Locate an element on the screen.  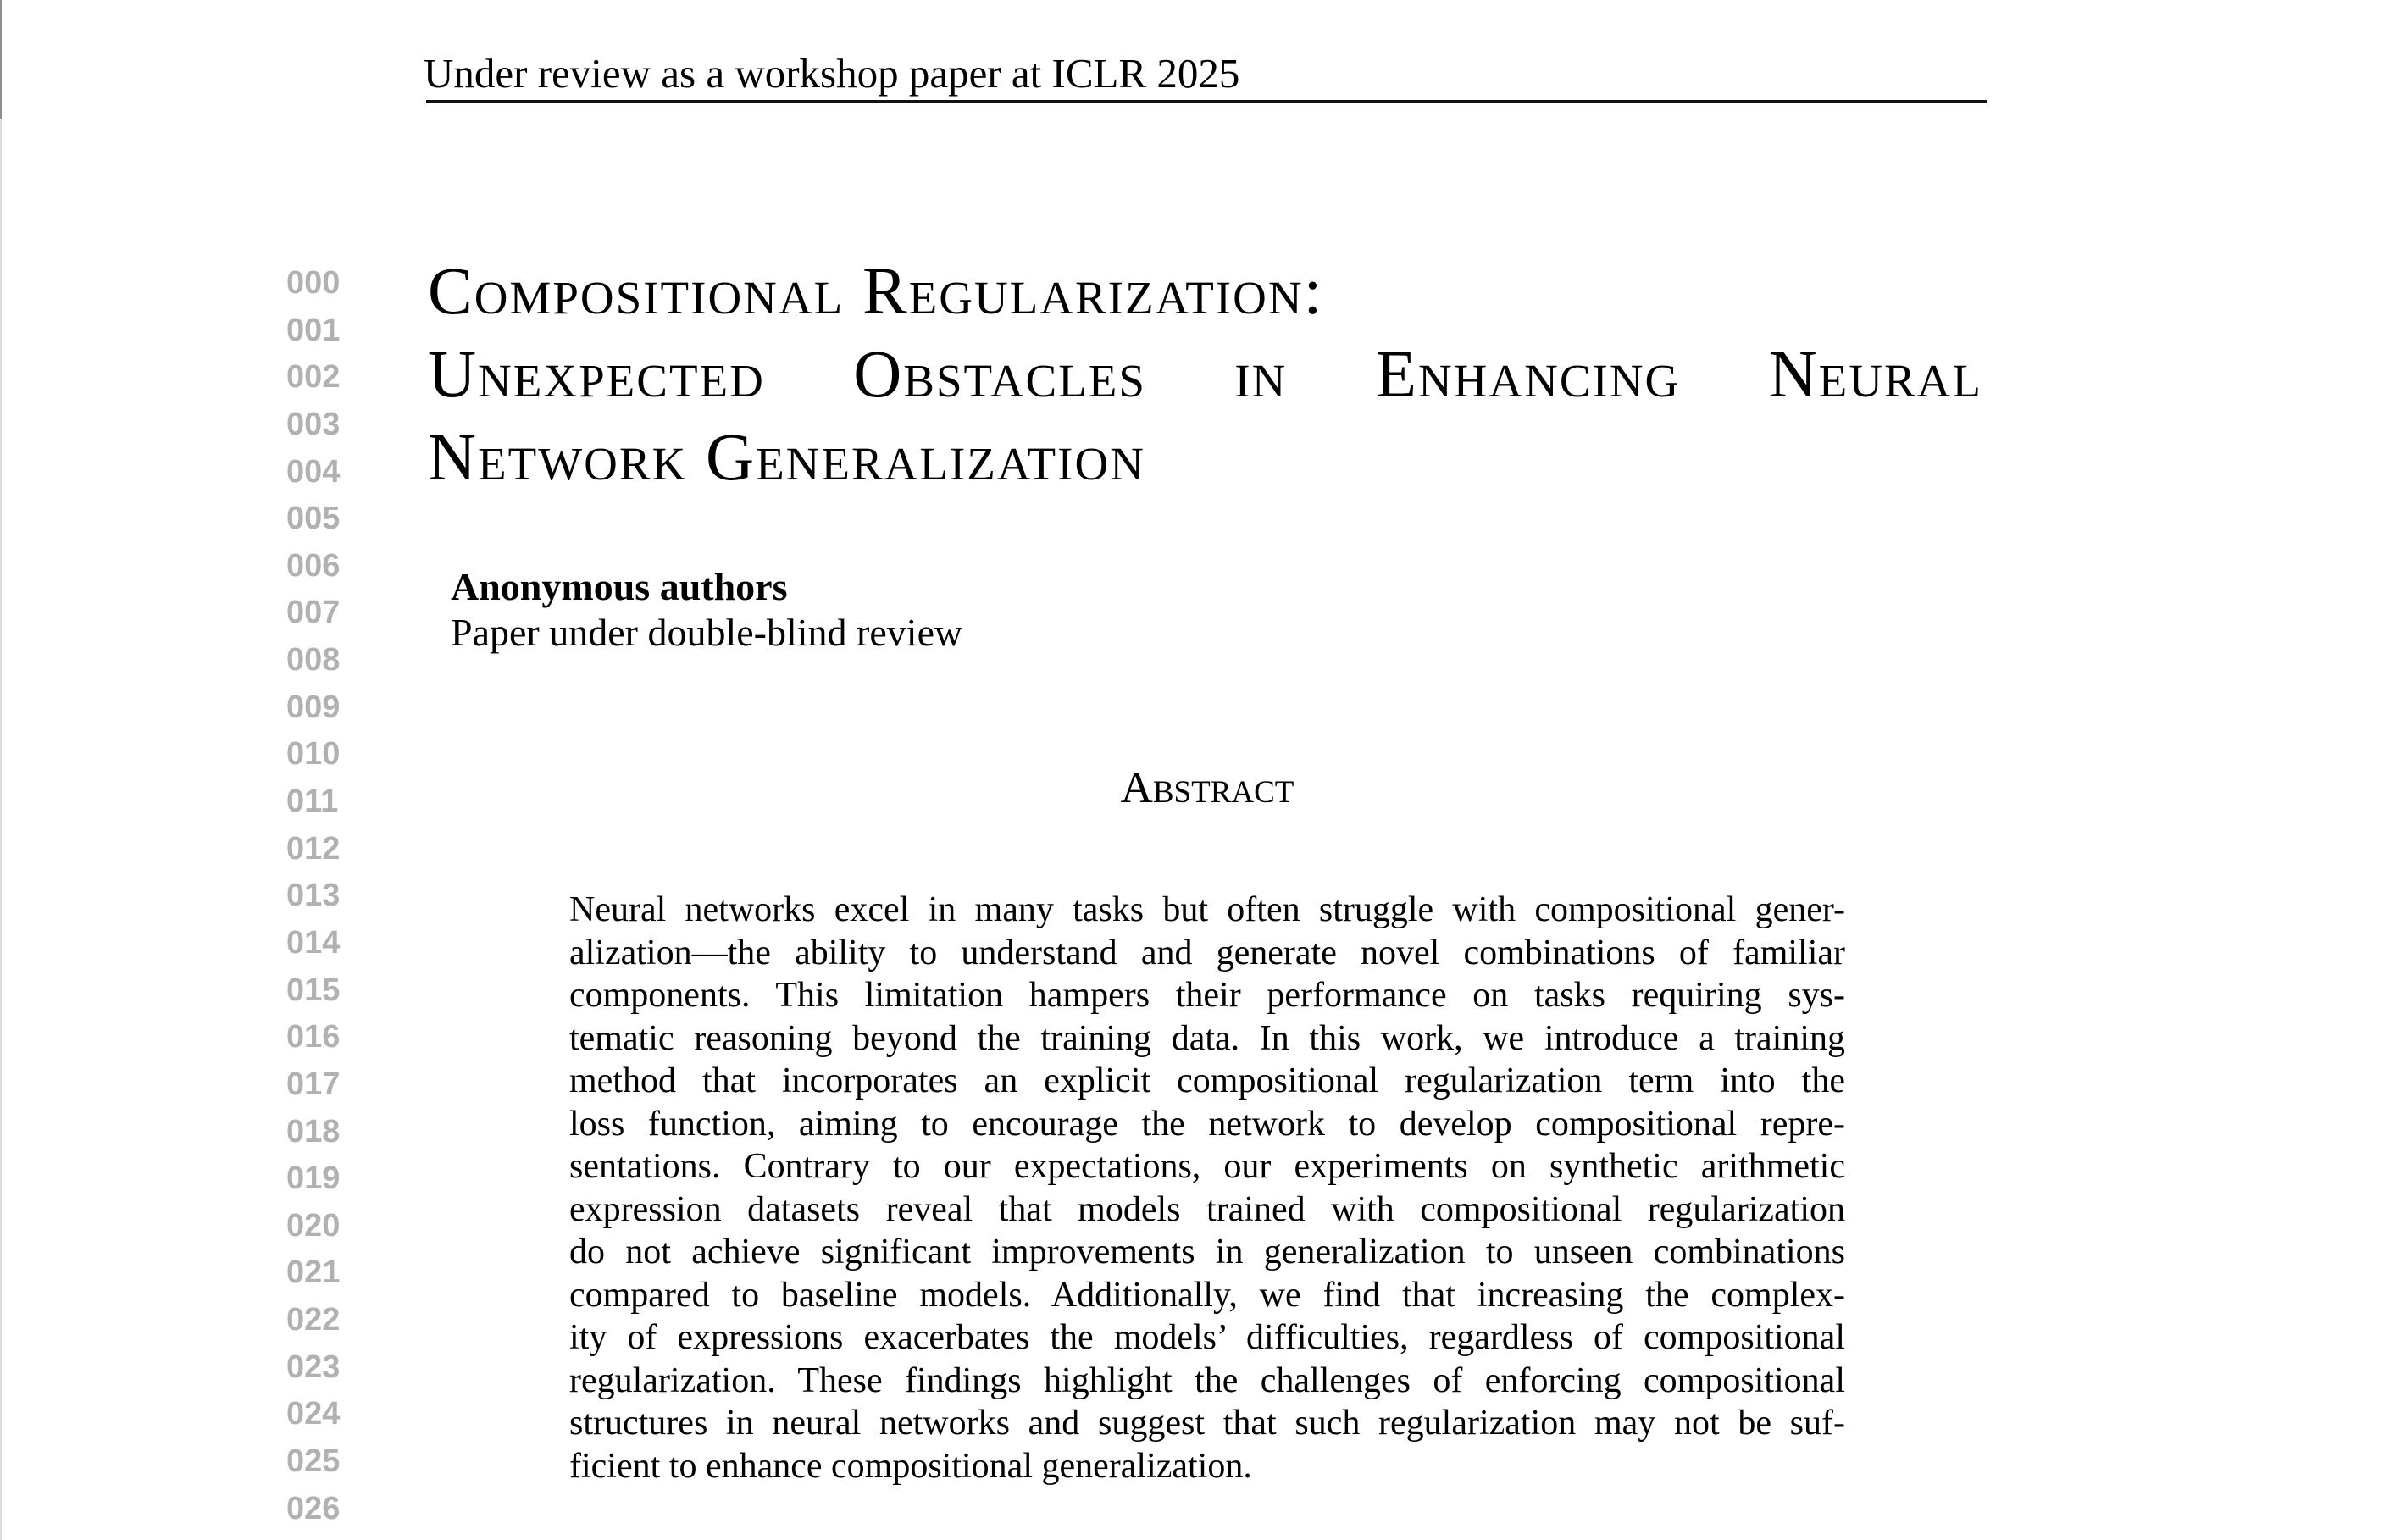
review-type: Paper under double-blind review is located at coordinates (707, 632).